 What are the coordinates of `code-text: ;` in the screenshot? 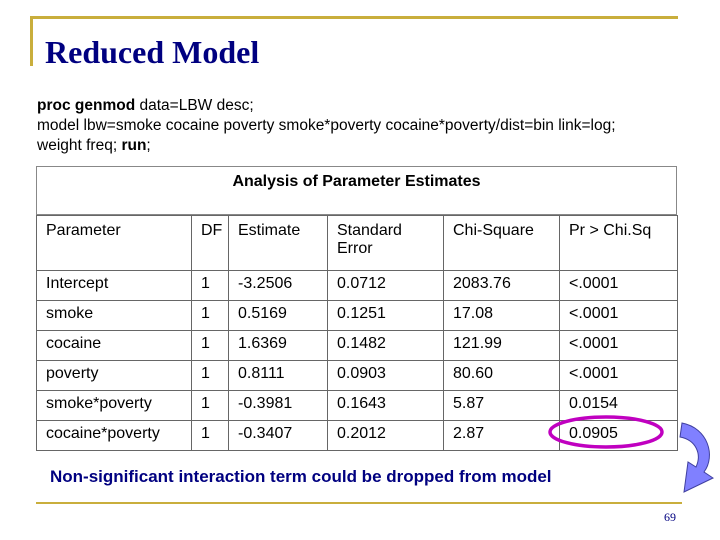 It's located at (148, 145).